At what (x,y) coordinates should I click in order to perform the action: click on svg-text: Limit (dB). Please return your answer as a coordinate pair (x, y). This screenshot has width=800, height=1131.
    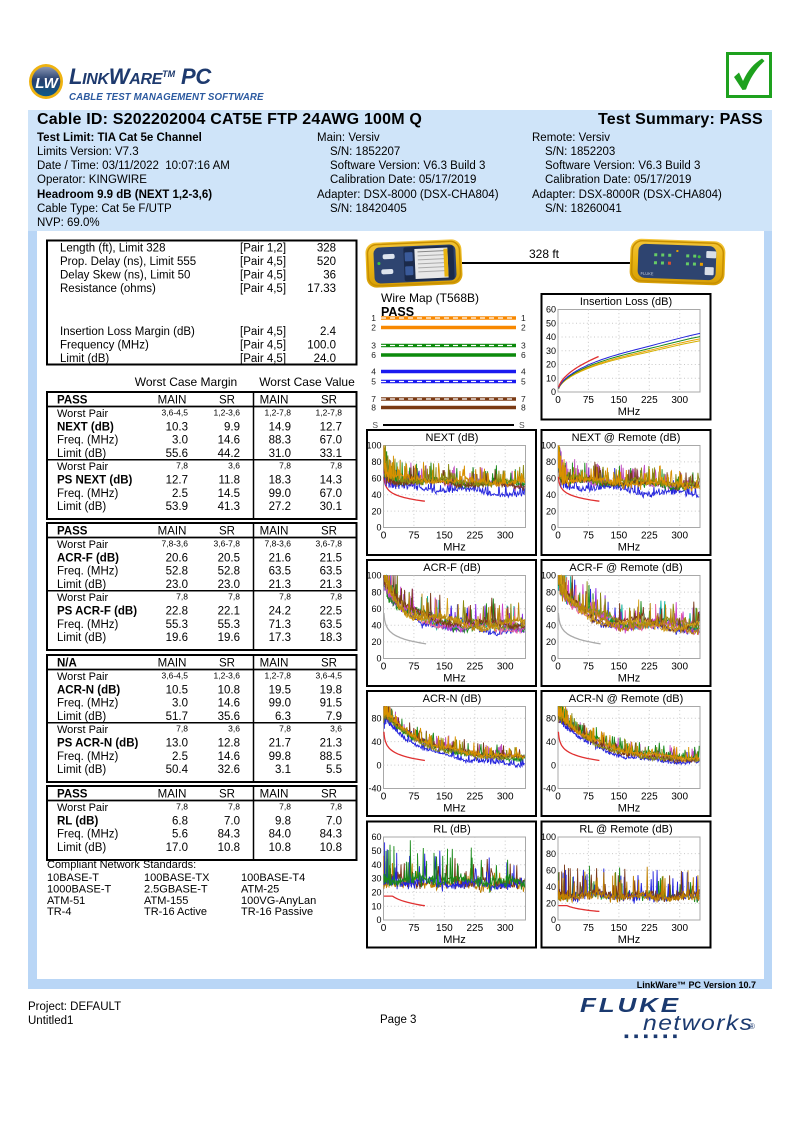
    Looking at the image, I should click on (81, 848).